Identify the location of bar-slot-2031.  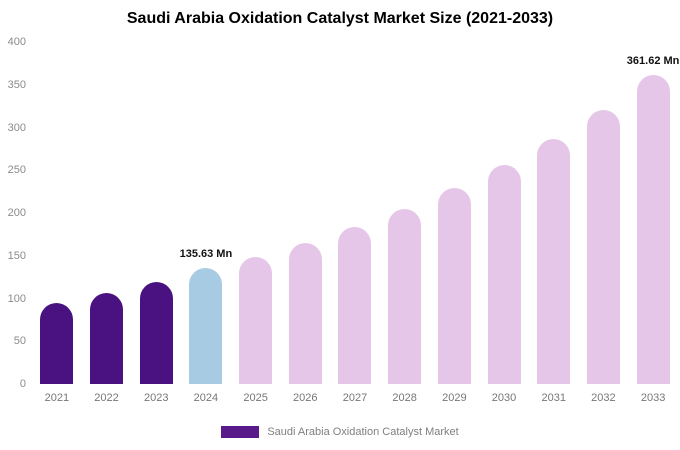
(554, 213).